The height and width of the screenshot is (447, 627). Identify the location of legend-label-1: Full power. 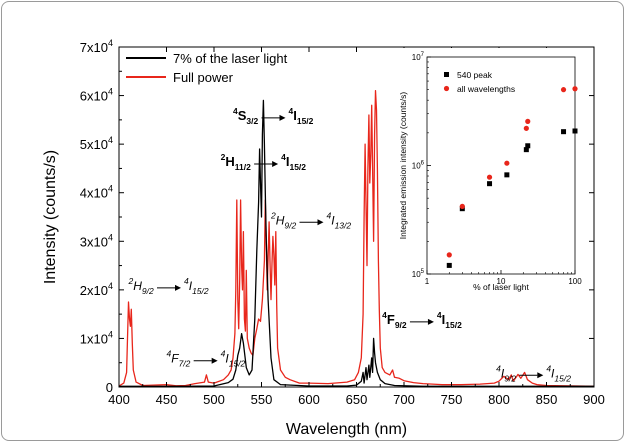
(203, 77).